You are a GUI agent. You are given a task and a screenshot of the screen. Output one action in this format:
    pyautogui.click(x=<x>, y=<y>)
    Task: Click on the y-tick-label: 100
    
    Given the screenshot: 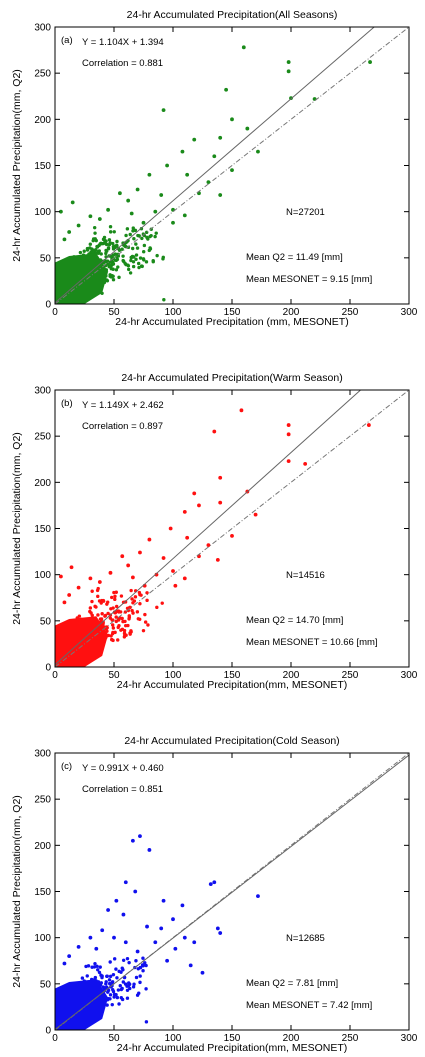 What is the action you would take?
    pyautogui.click(x=42, y=575)
    